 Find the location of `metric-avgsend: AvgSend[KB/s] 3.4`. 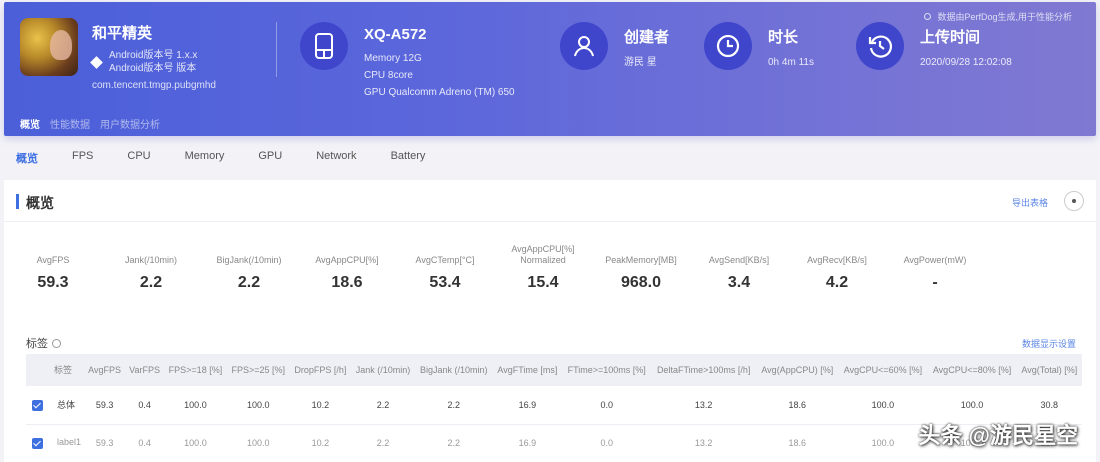

metric-avgsend: AvgSend[KB/s] 3.4 is located at coordinates (739, 265).